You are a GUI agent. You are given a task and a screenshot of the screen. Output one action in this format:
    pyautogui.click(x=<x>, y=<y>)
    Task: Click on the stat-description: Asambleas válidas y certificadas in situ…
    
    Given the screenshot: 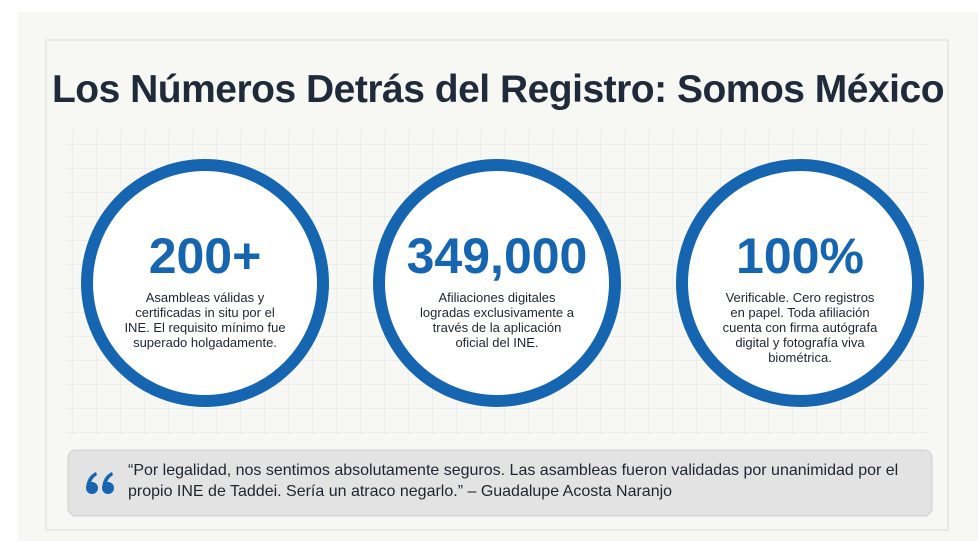 What is the action you would take?
    pyautogui.click(x=205, y=320)
    